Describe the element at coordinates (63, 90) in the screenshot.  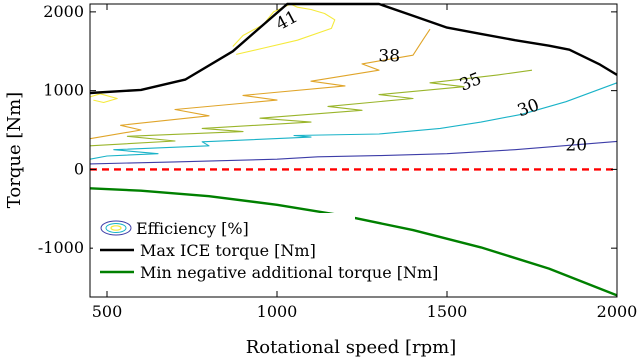
I see `y-tick-label: 1000` at that location.